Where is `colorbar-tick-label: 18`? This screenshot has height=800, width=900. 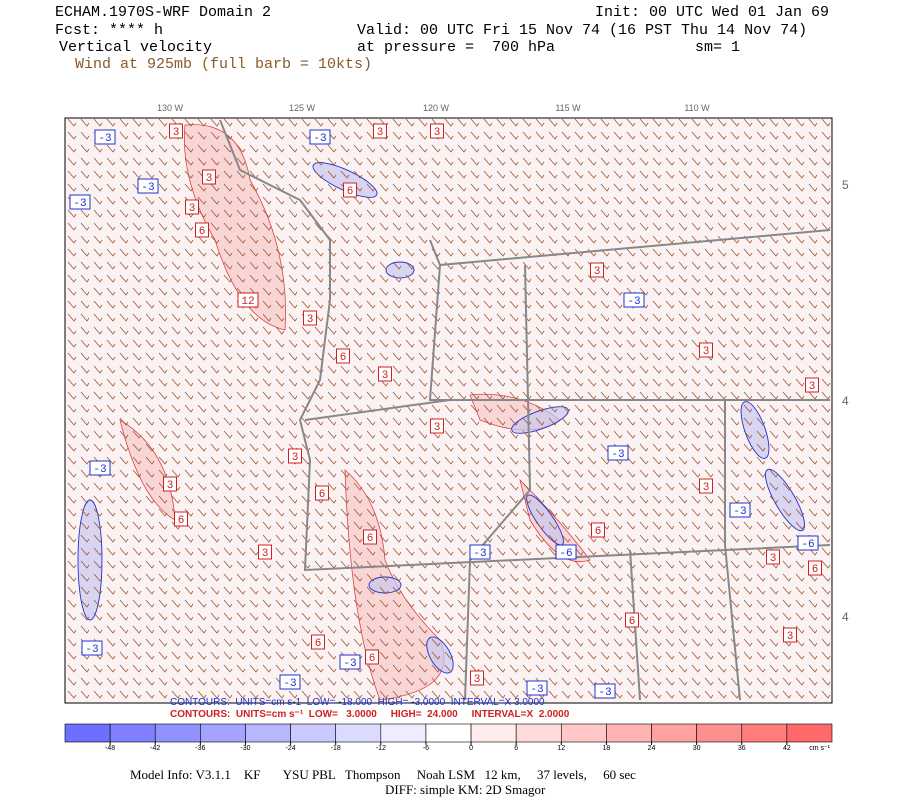
colorbar-tick-label: 18 is located at coordinates (607, 748).